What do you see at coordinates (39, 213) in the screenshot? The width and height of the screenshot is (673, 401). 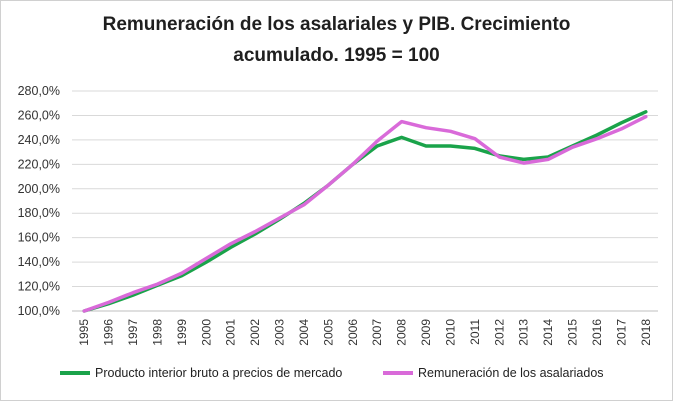 I see `y-tick-label: 180,0%` at bounding box center [39, 213].